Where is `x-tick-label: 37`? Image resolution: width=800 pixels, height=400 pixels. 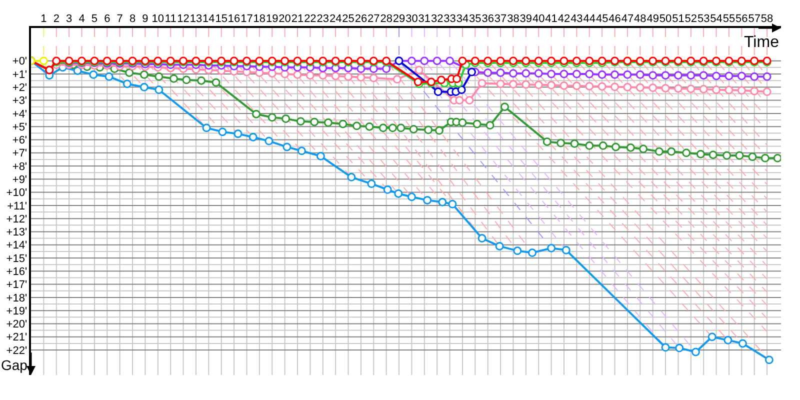 x-tick-label: 37 is located at coordinates (500, 18).